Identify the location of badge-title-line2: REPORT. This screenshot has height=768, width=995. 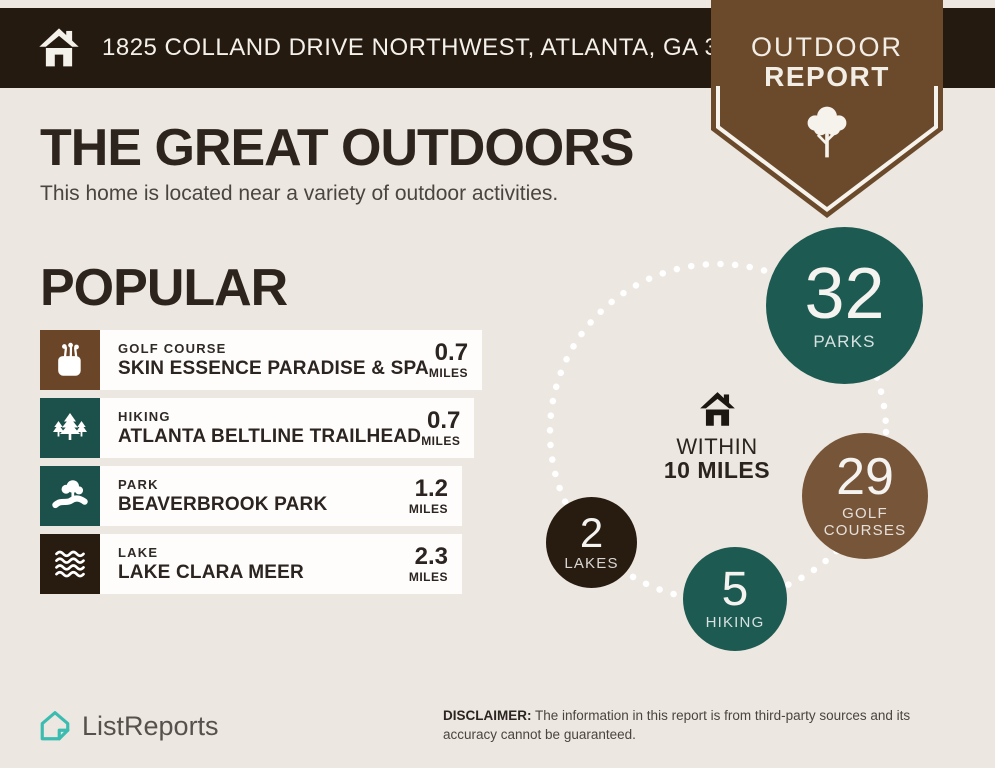
(827, 76).